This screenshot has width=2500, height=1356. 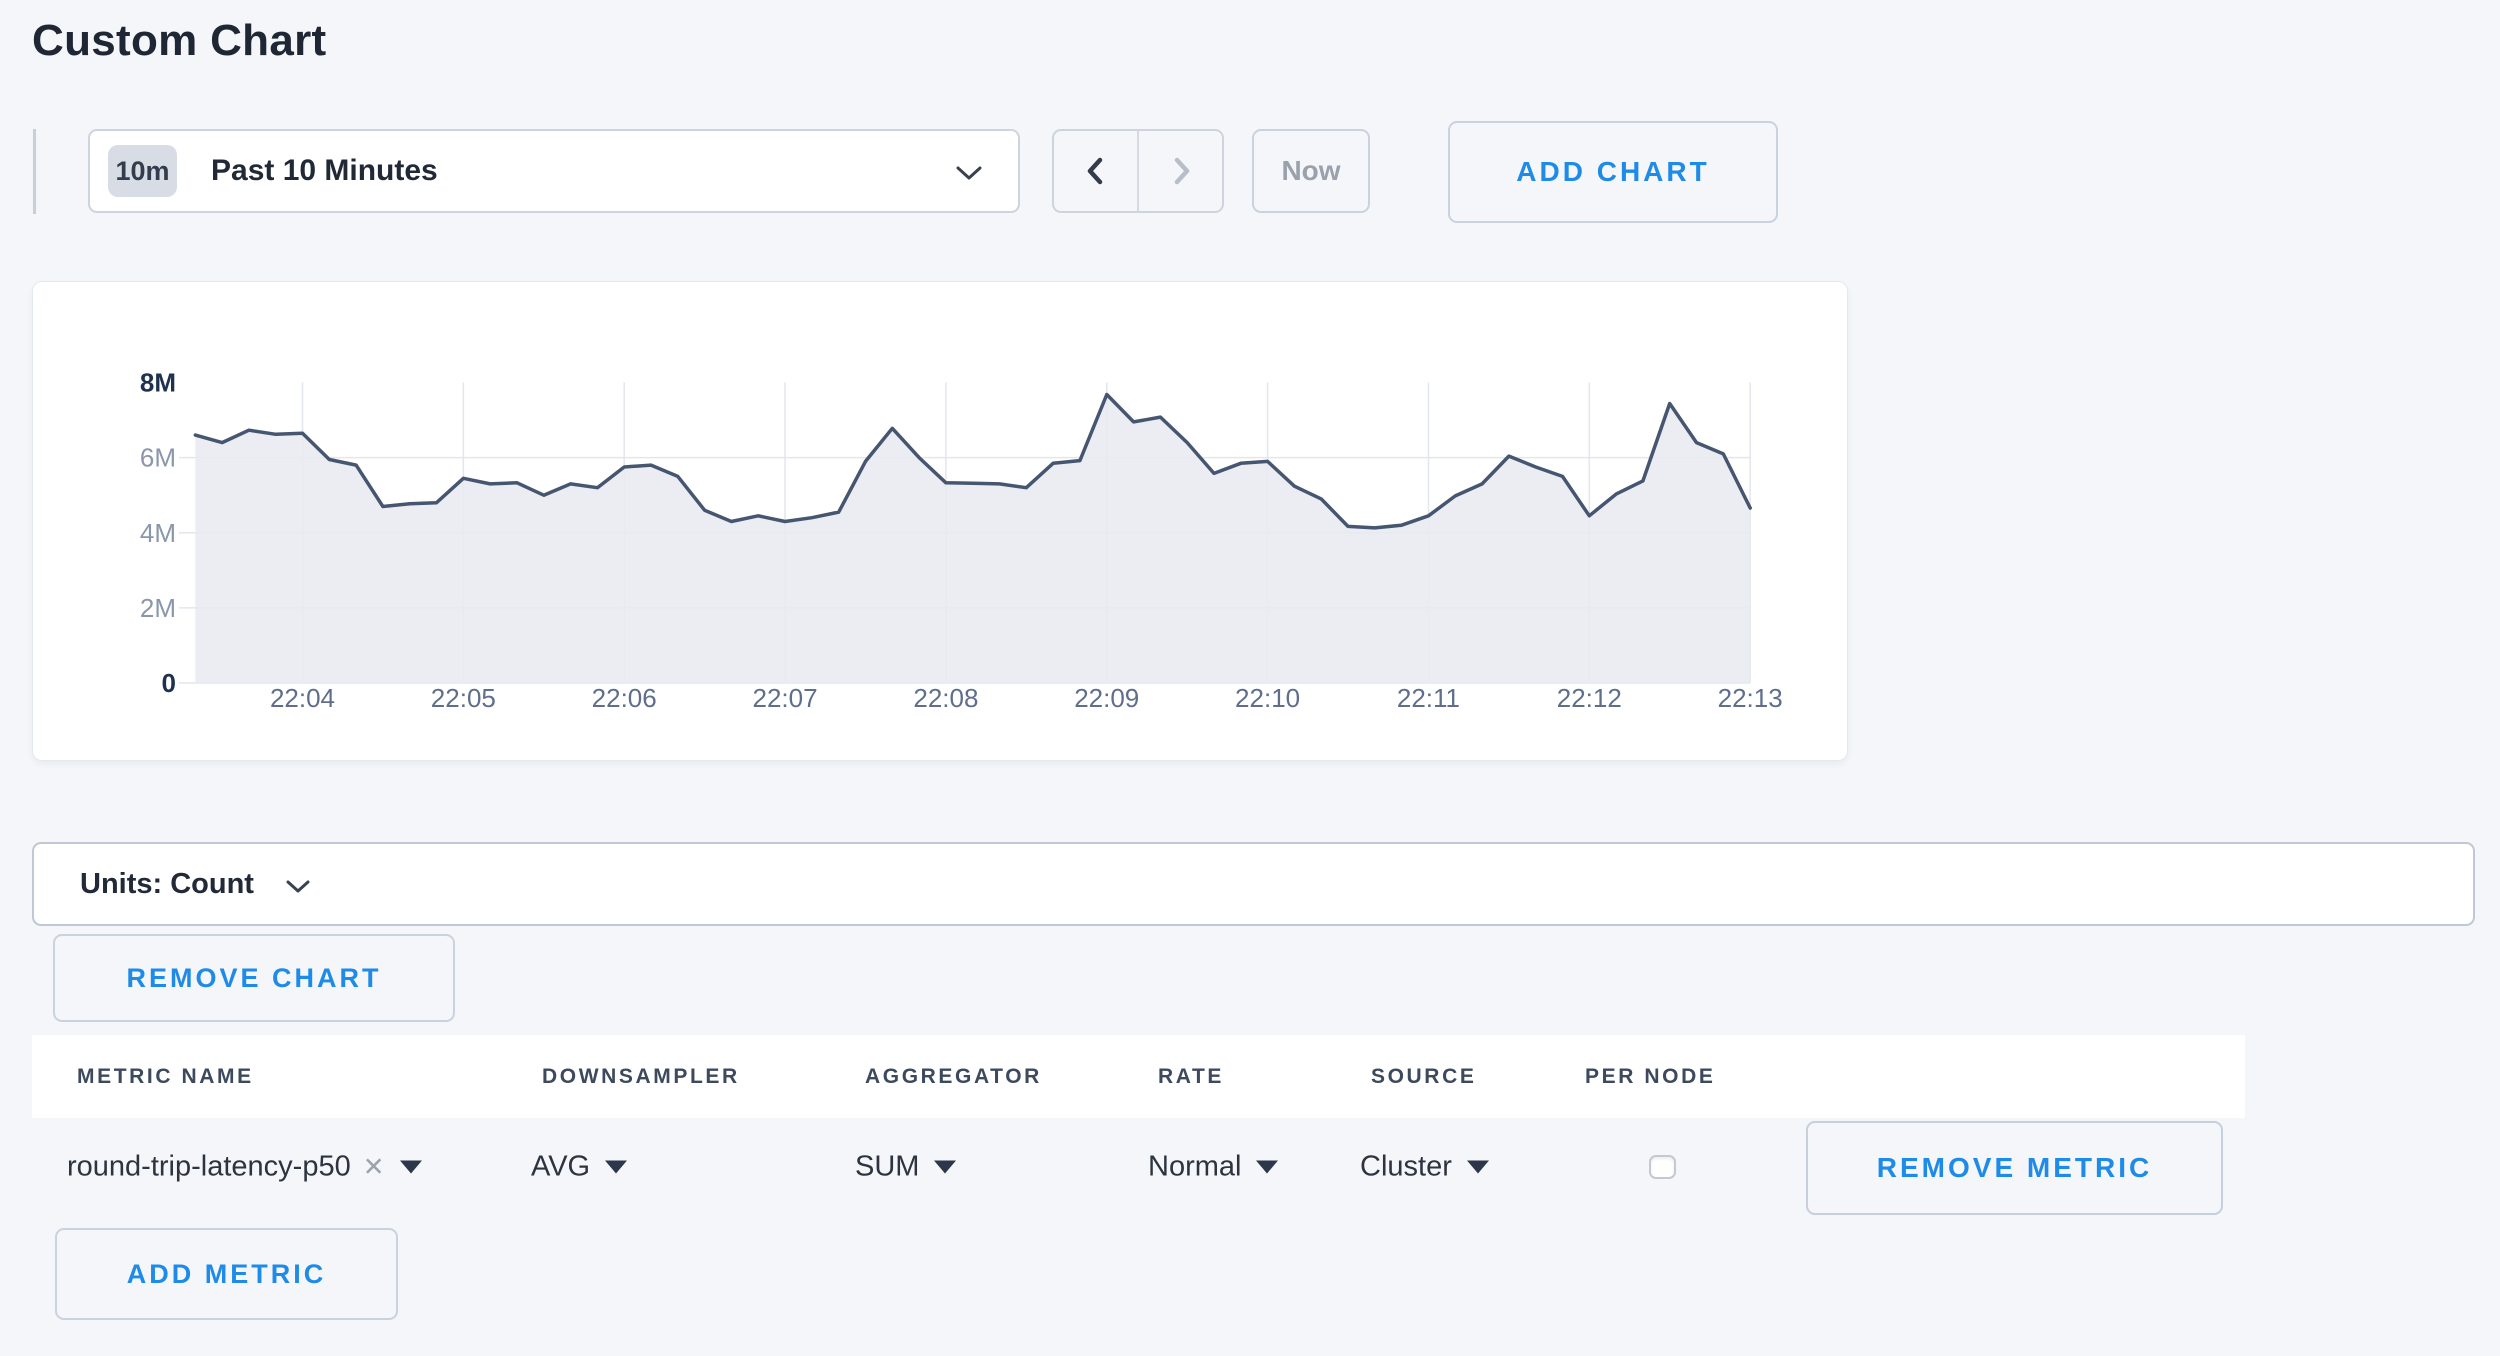 What do you see at coordinates (158, 608) in the screenshot?
I see `y-tick-label: 2M` at bounding box center [158, 608].